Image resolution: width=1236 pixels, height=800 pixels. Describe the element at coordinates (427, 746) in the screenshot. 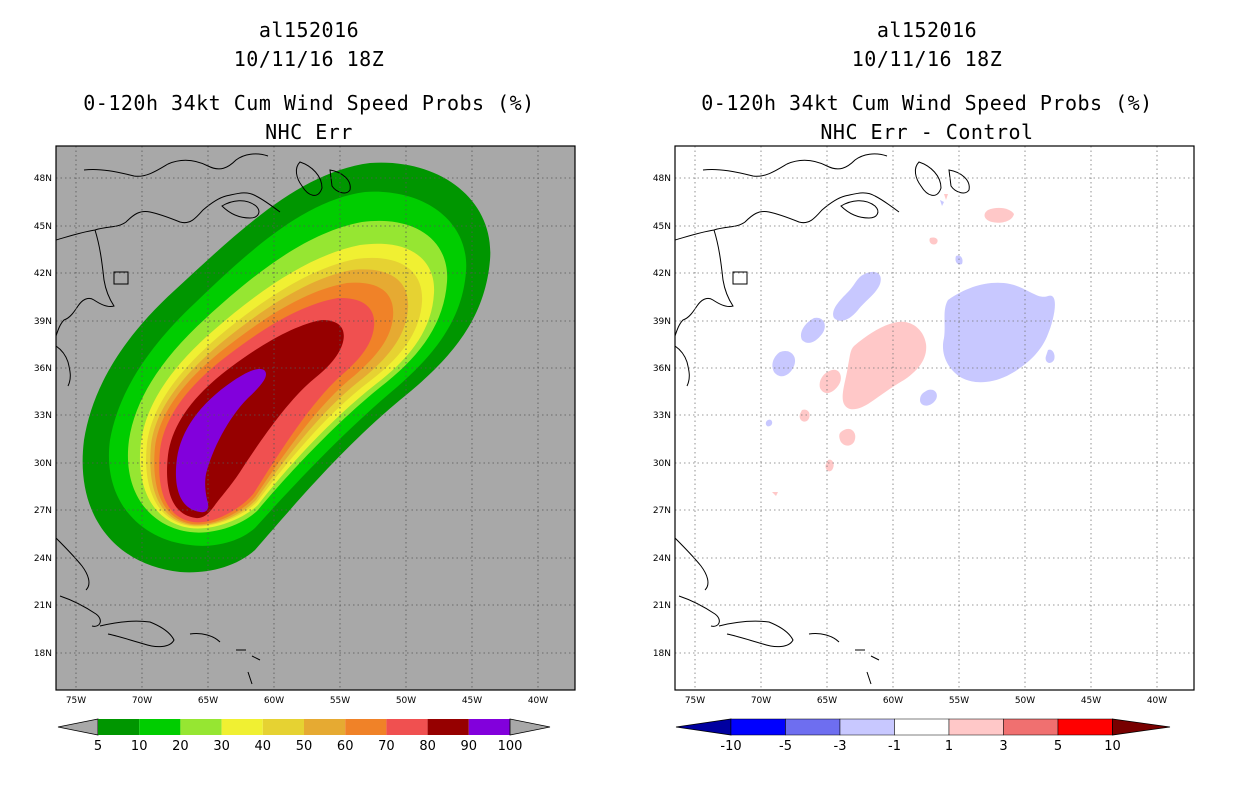

I see `colorbar-label: 80` at that location.